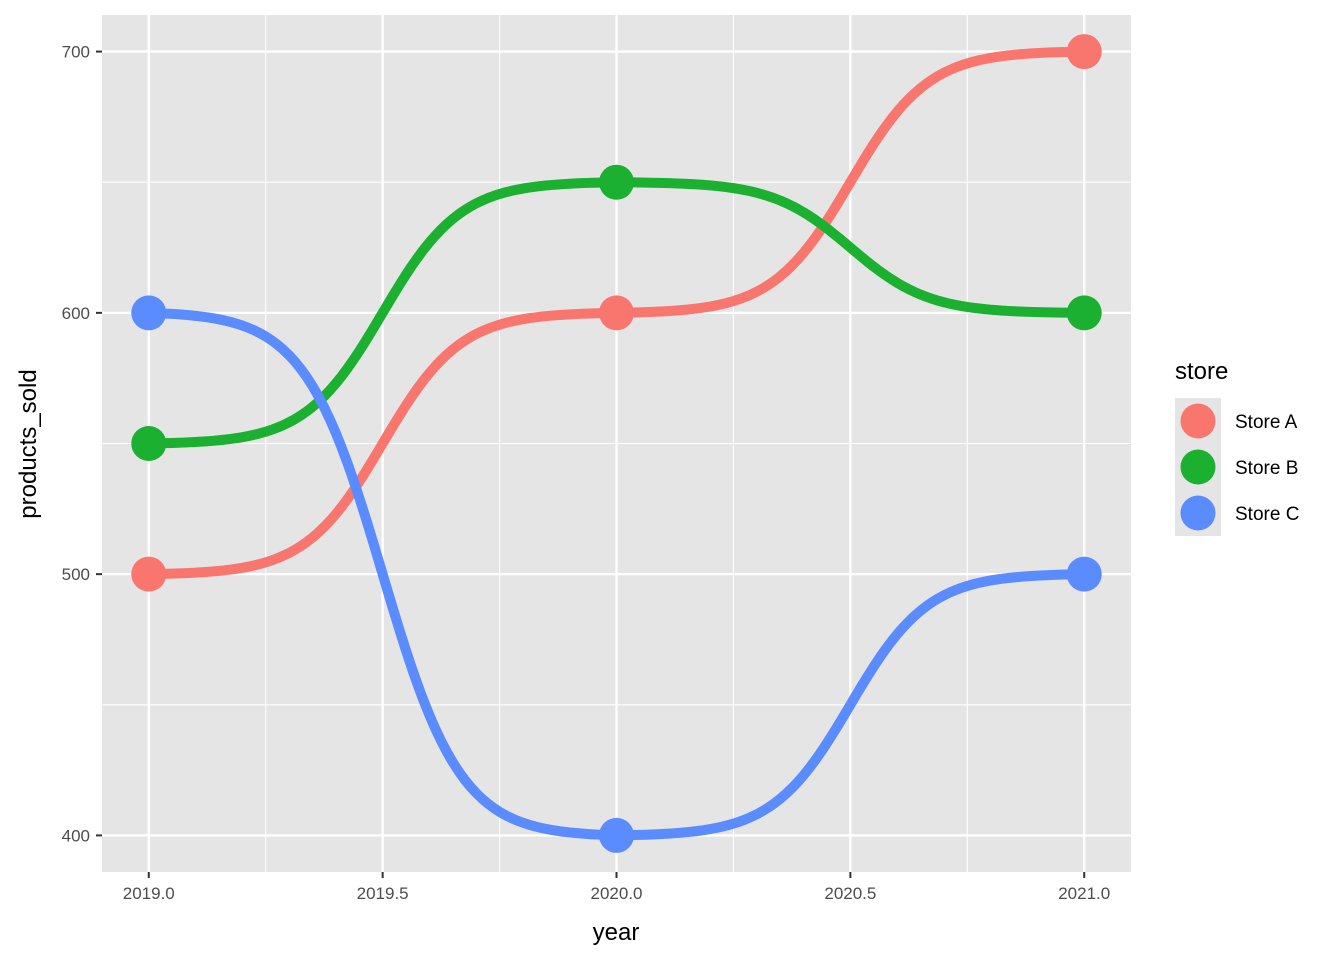 The image size is (1344, 960). What do you see at coordinates (383, 893) in the screenshot?
I see `x-tick-label: 2019.5` at bounding box center [383, 893].